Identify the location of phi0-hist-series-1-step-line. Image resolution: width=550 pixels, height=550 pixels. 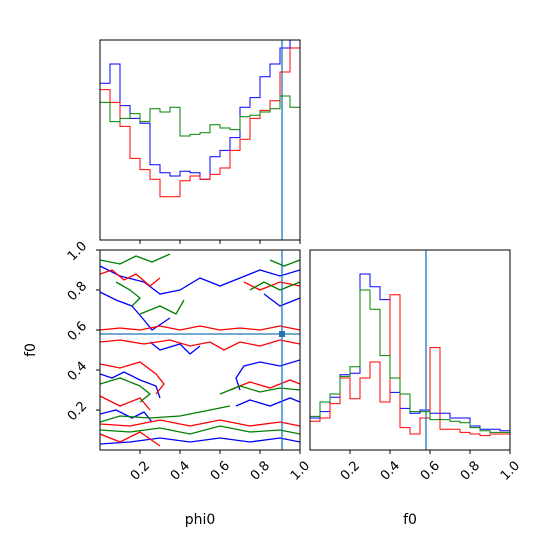
(200, 122).